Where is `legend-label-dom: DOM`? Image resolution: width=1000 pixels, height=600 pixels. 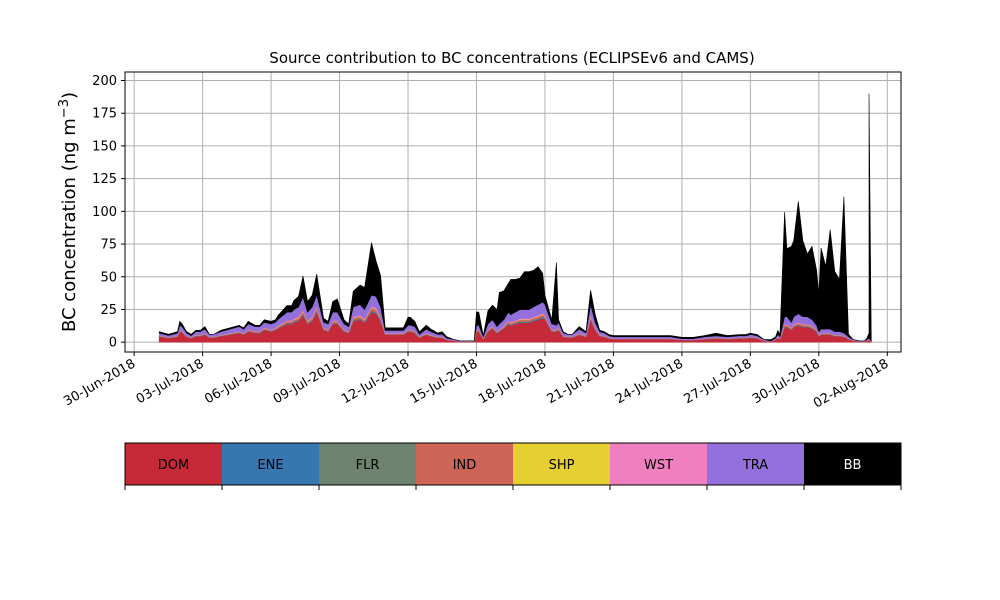
legend-label-dom: DOM is located at coordinates (173, 465).